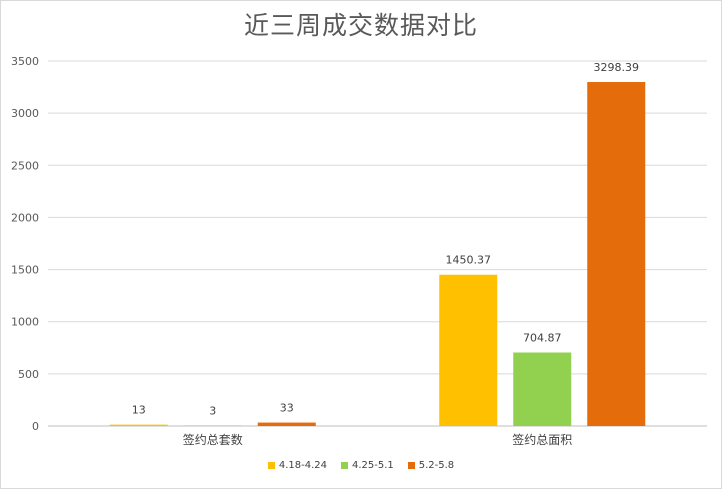  Describe the element at coordinates (35, 426) in the screenshot. I see `y-tick-label-0: 0` at that location.